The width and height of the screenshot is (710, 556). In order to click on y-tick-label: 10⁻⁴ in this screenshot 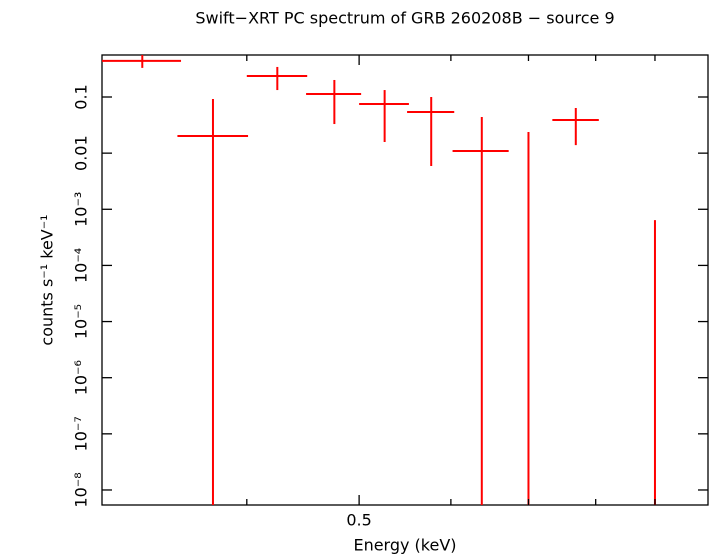, I will do `click(81, 265)`.